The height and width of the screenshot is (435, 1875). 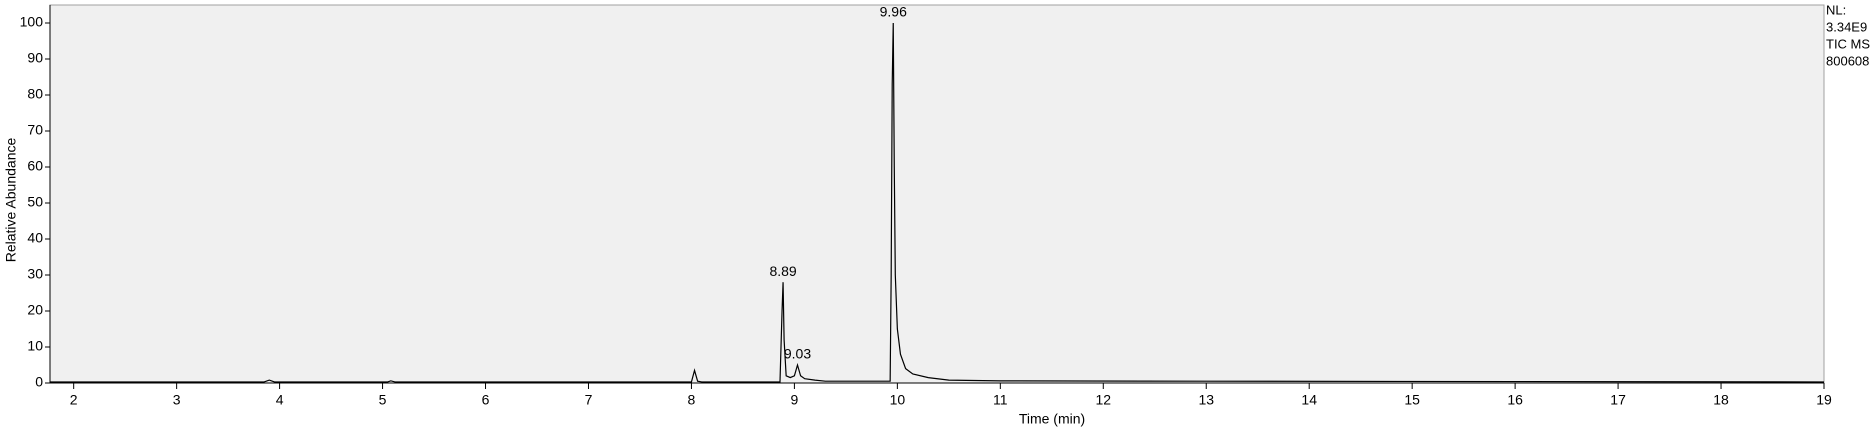 I want to click on x-tick-label: 4, so click(x=280, y=400).